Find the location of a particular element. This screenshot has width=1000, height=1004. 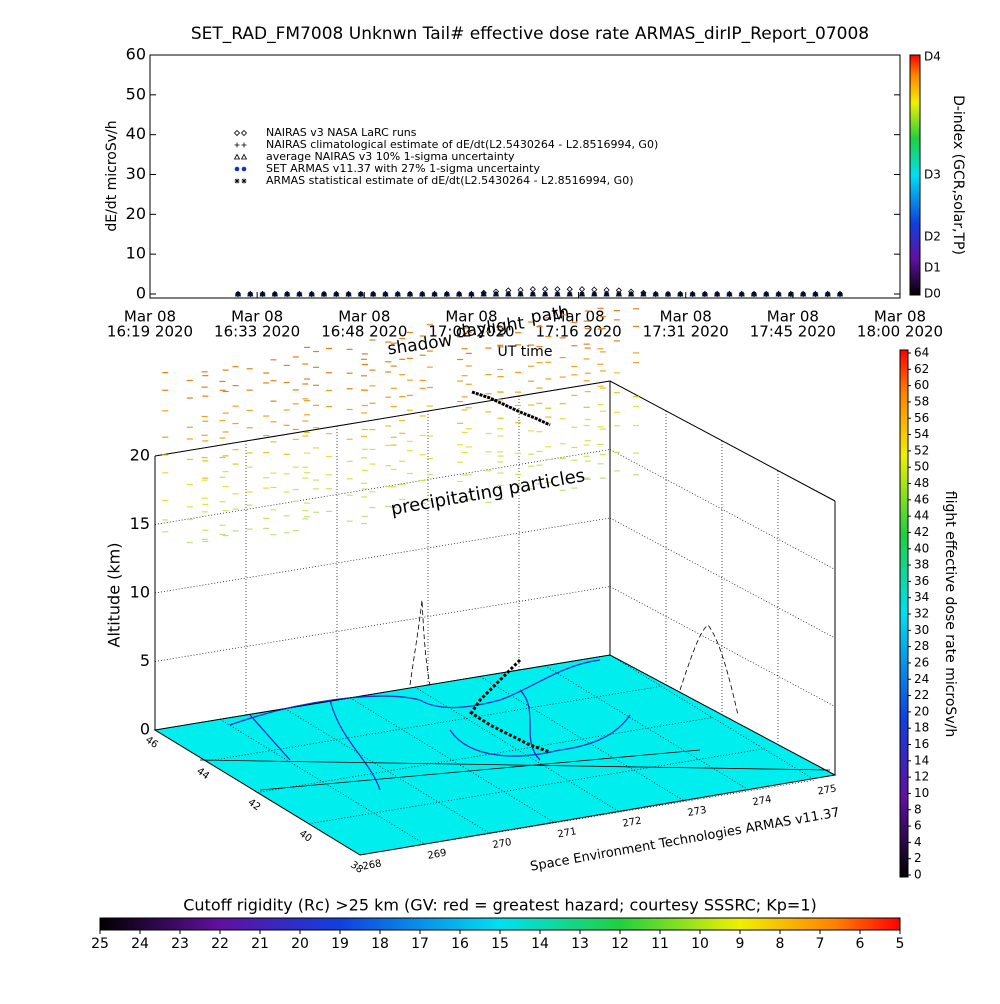

colorbar-tick-label: 36 is located at coordinates (921, 581).